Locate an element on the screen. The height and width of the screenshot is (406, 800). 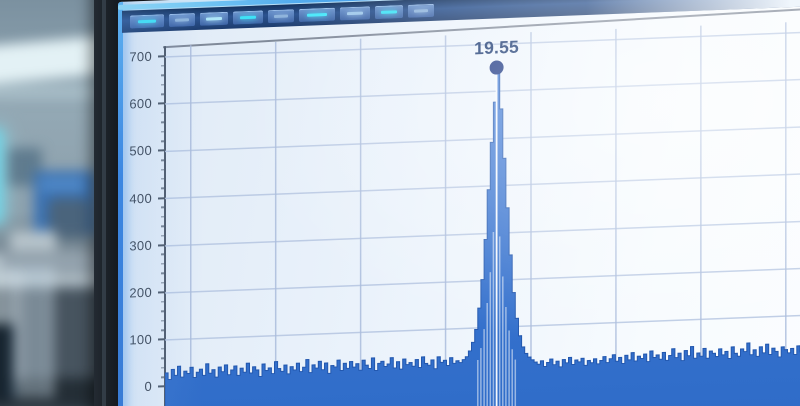
y-axis-tick-label: 300 is located at coordinates (140, 245).